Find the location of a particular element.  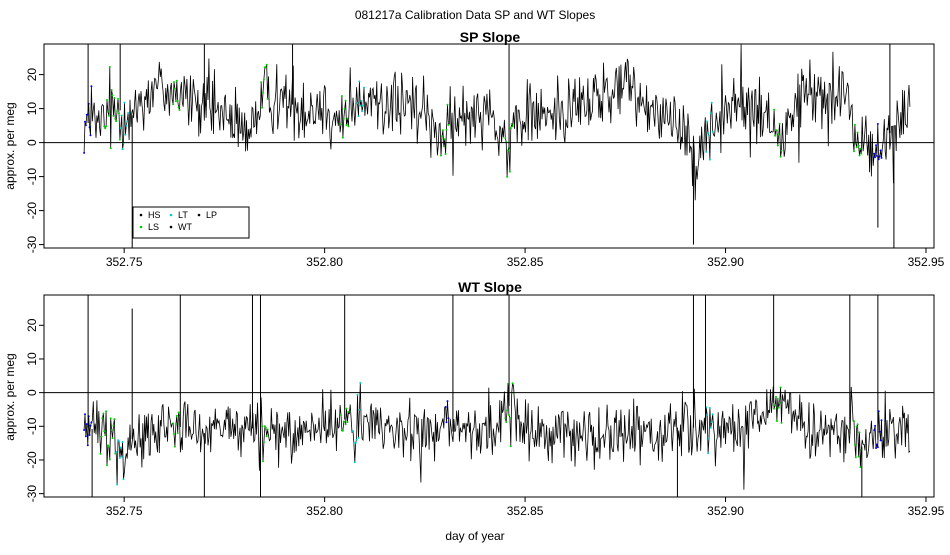

sp-slope-y-tick-label: 0 is located at coordinates (32, 142).